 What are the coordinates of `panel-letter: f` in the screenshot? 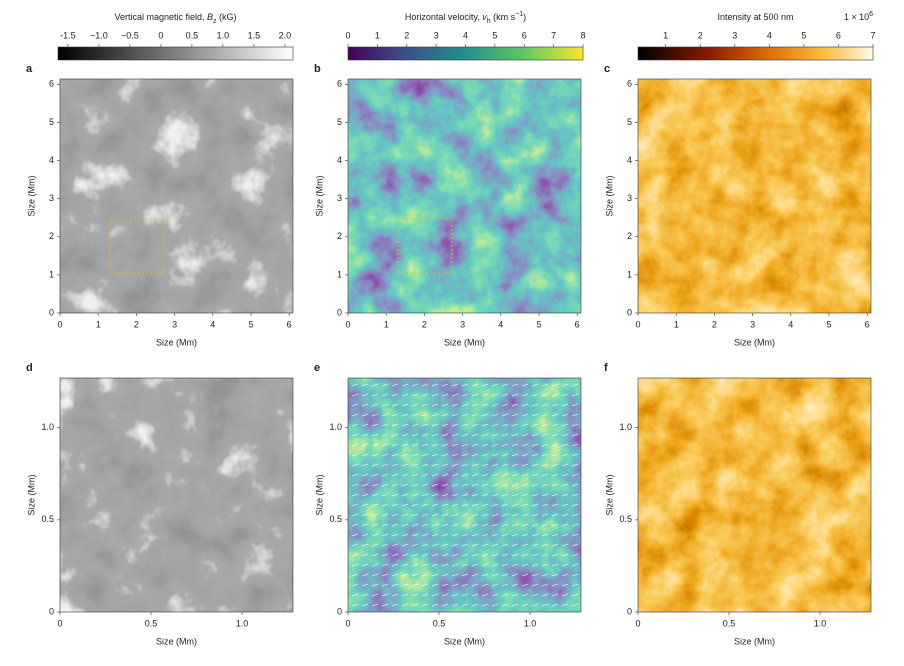 It's located at (606, 368).